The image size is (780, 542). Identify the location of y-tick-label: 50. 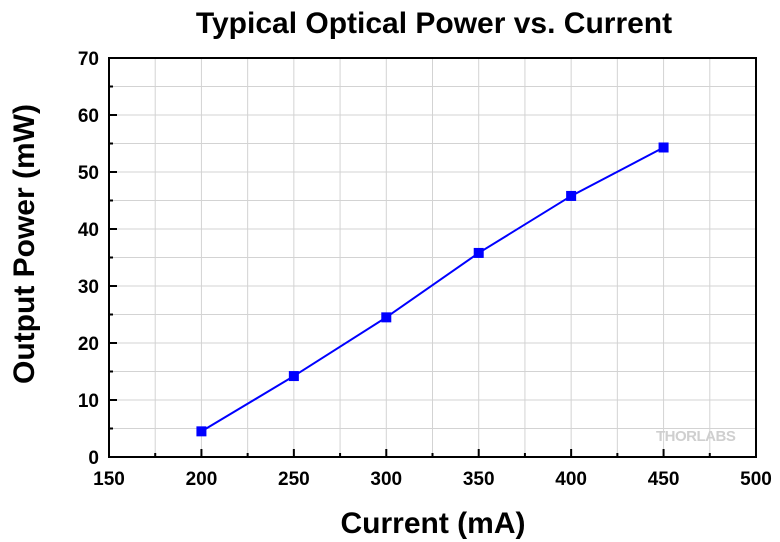
(88, 173).